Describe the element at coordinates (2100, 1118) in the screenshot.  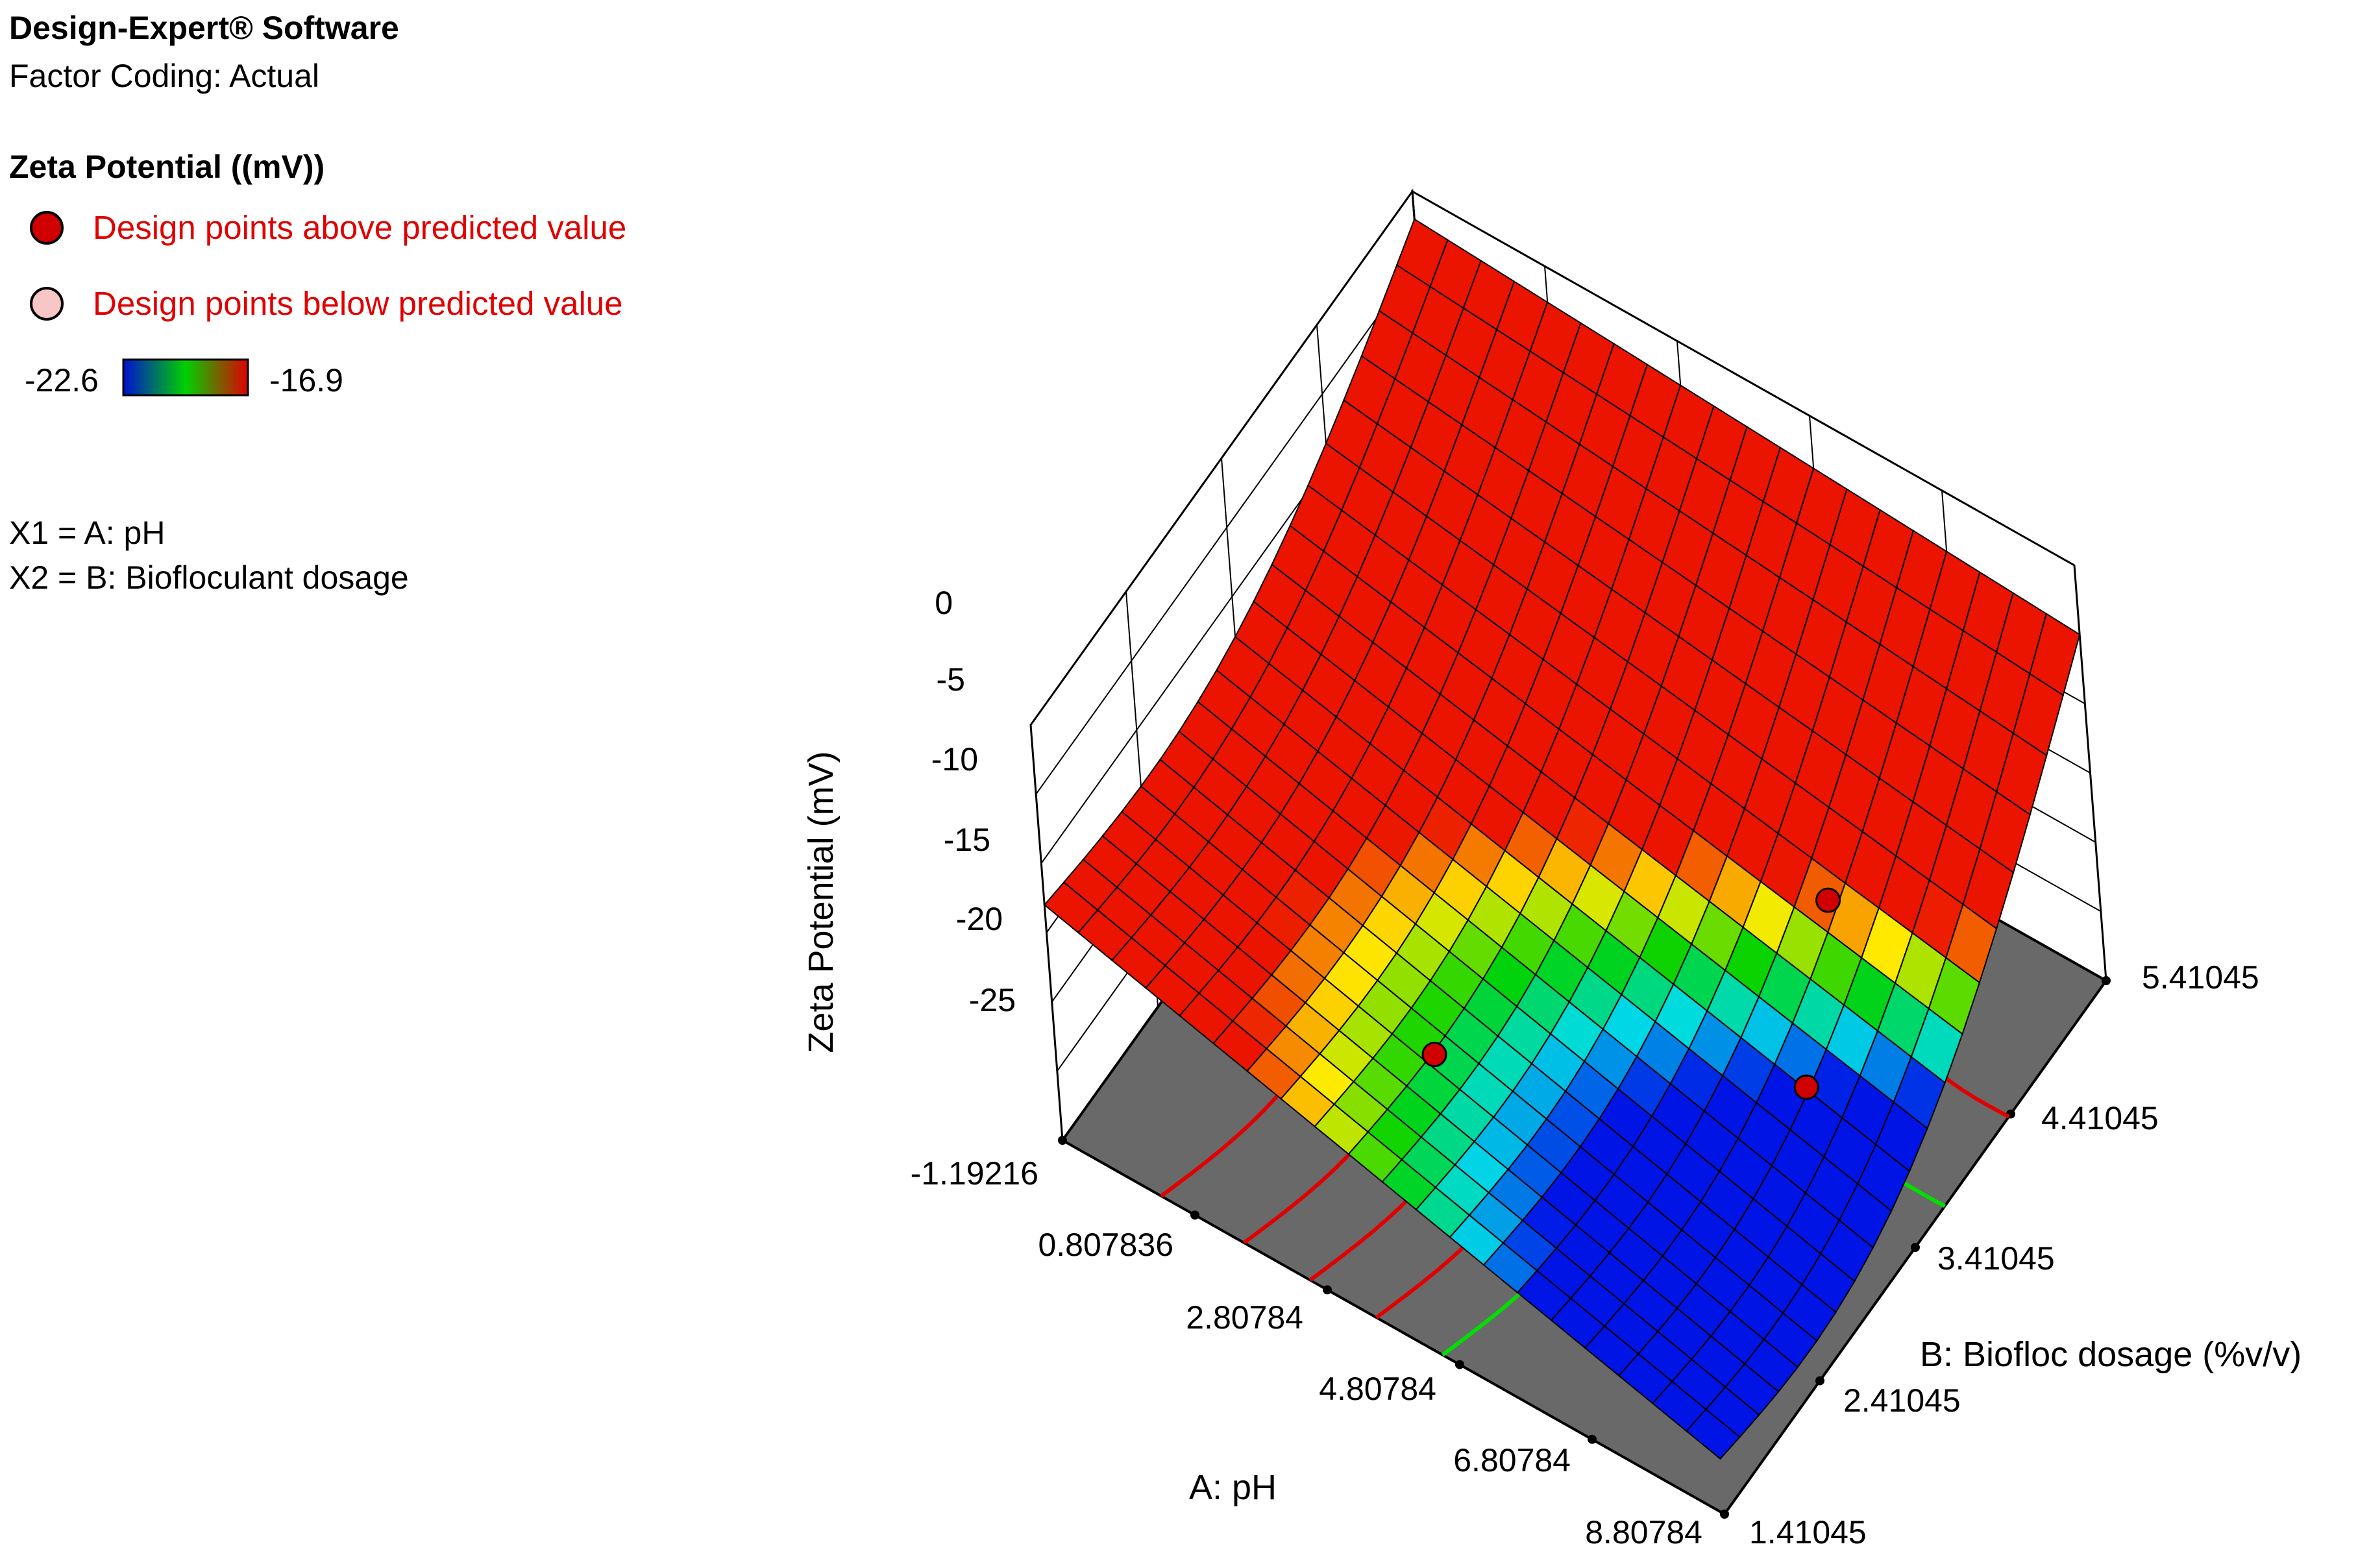
I see `y-tick-label: 4.41045` at that location.